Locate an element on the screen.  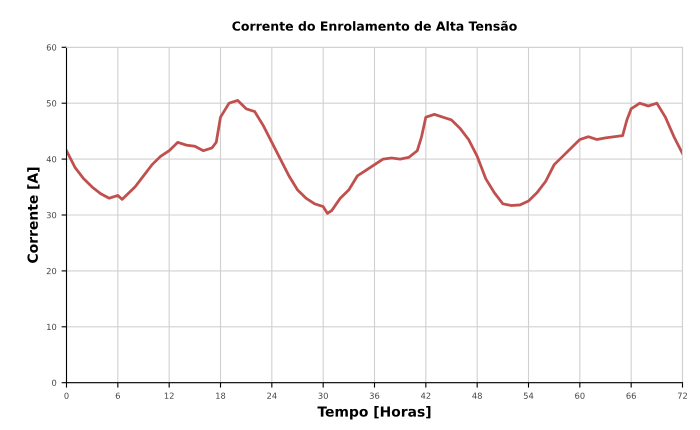
x-tick-label: 60 is located at coordinates (580, 395).